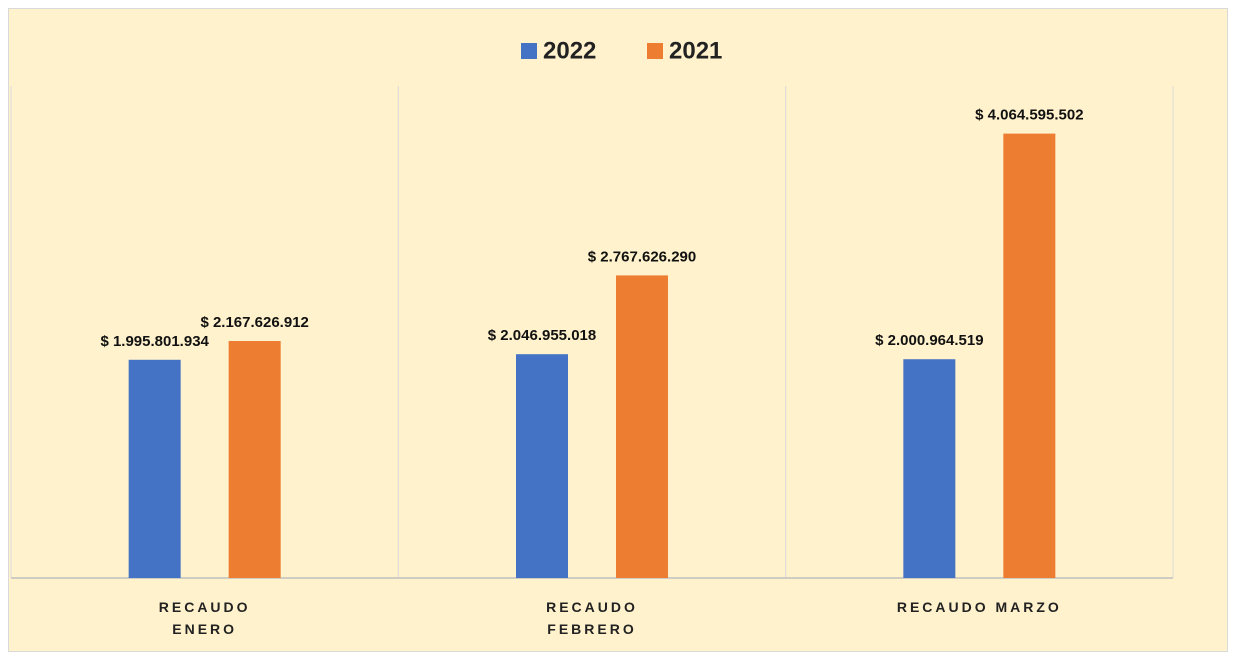 The width and height of the screenshot is (1237, 660). Describe the element at coordinates (542, 335) in the screenshot. I see `data-label: $ 2.046.955.018` at that location.